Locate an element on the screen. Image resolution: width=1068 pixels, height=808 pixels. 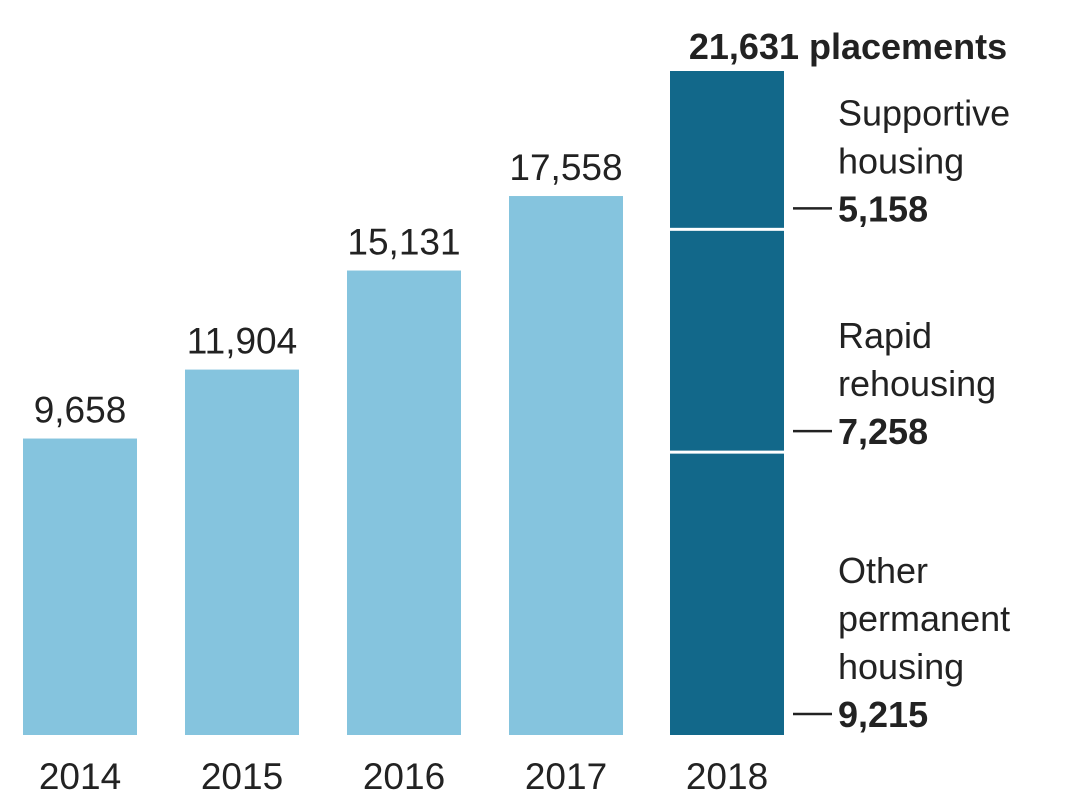
x-tick-label: 2017 is located at coordinates (566, 776).